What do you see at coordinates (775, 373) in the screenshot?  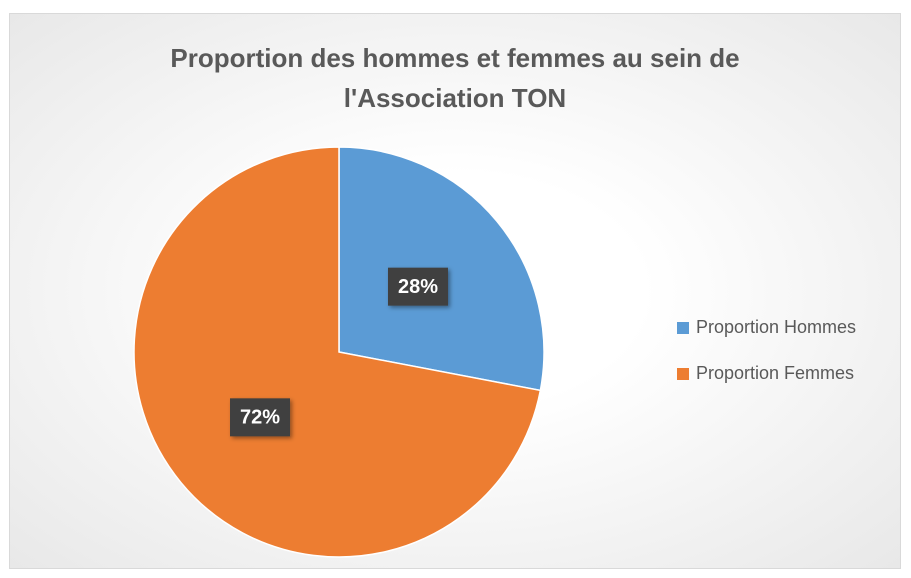 I see `legend-label: Proportion Femmes` at bounding box center [775, 373].